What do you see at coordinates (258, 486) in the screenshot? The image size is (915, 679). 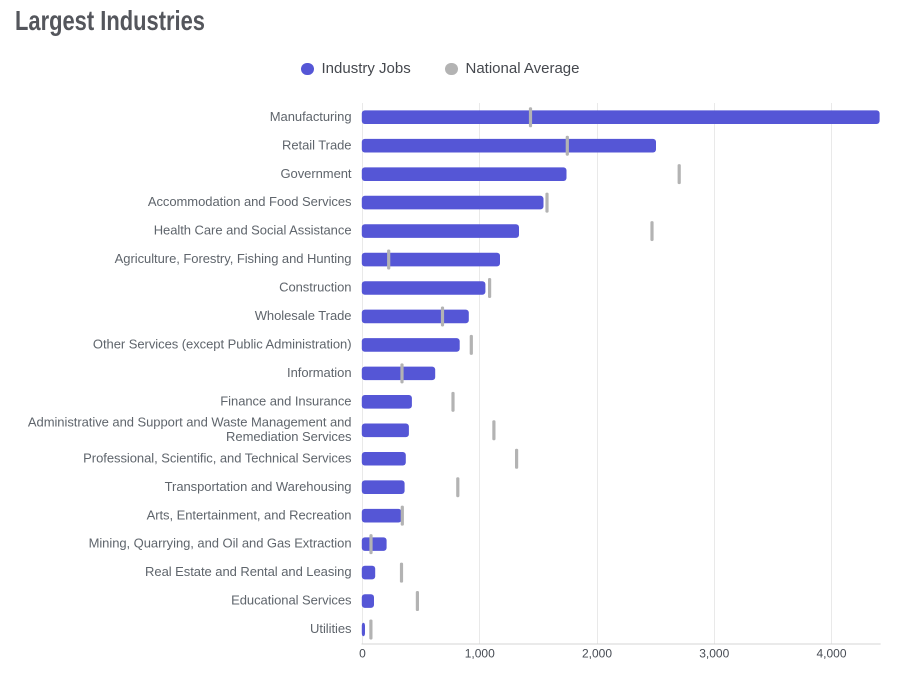 I see `svg-text: Transportation and Warehousing` at bounding box center [258, 486].